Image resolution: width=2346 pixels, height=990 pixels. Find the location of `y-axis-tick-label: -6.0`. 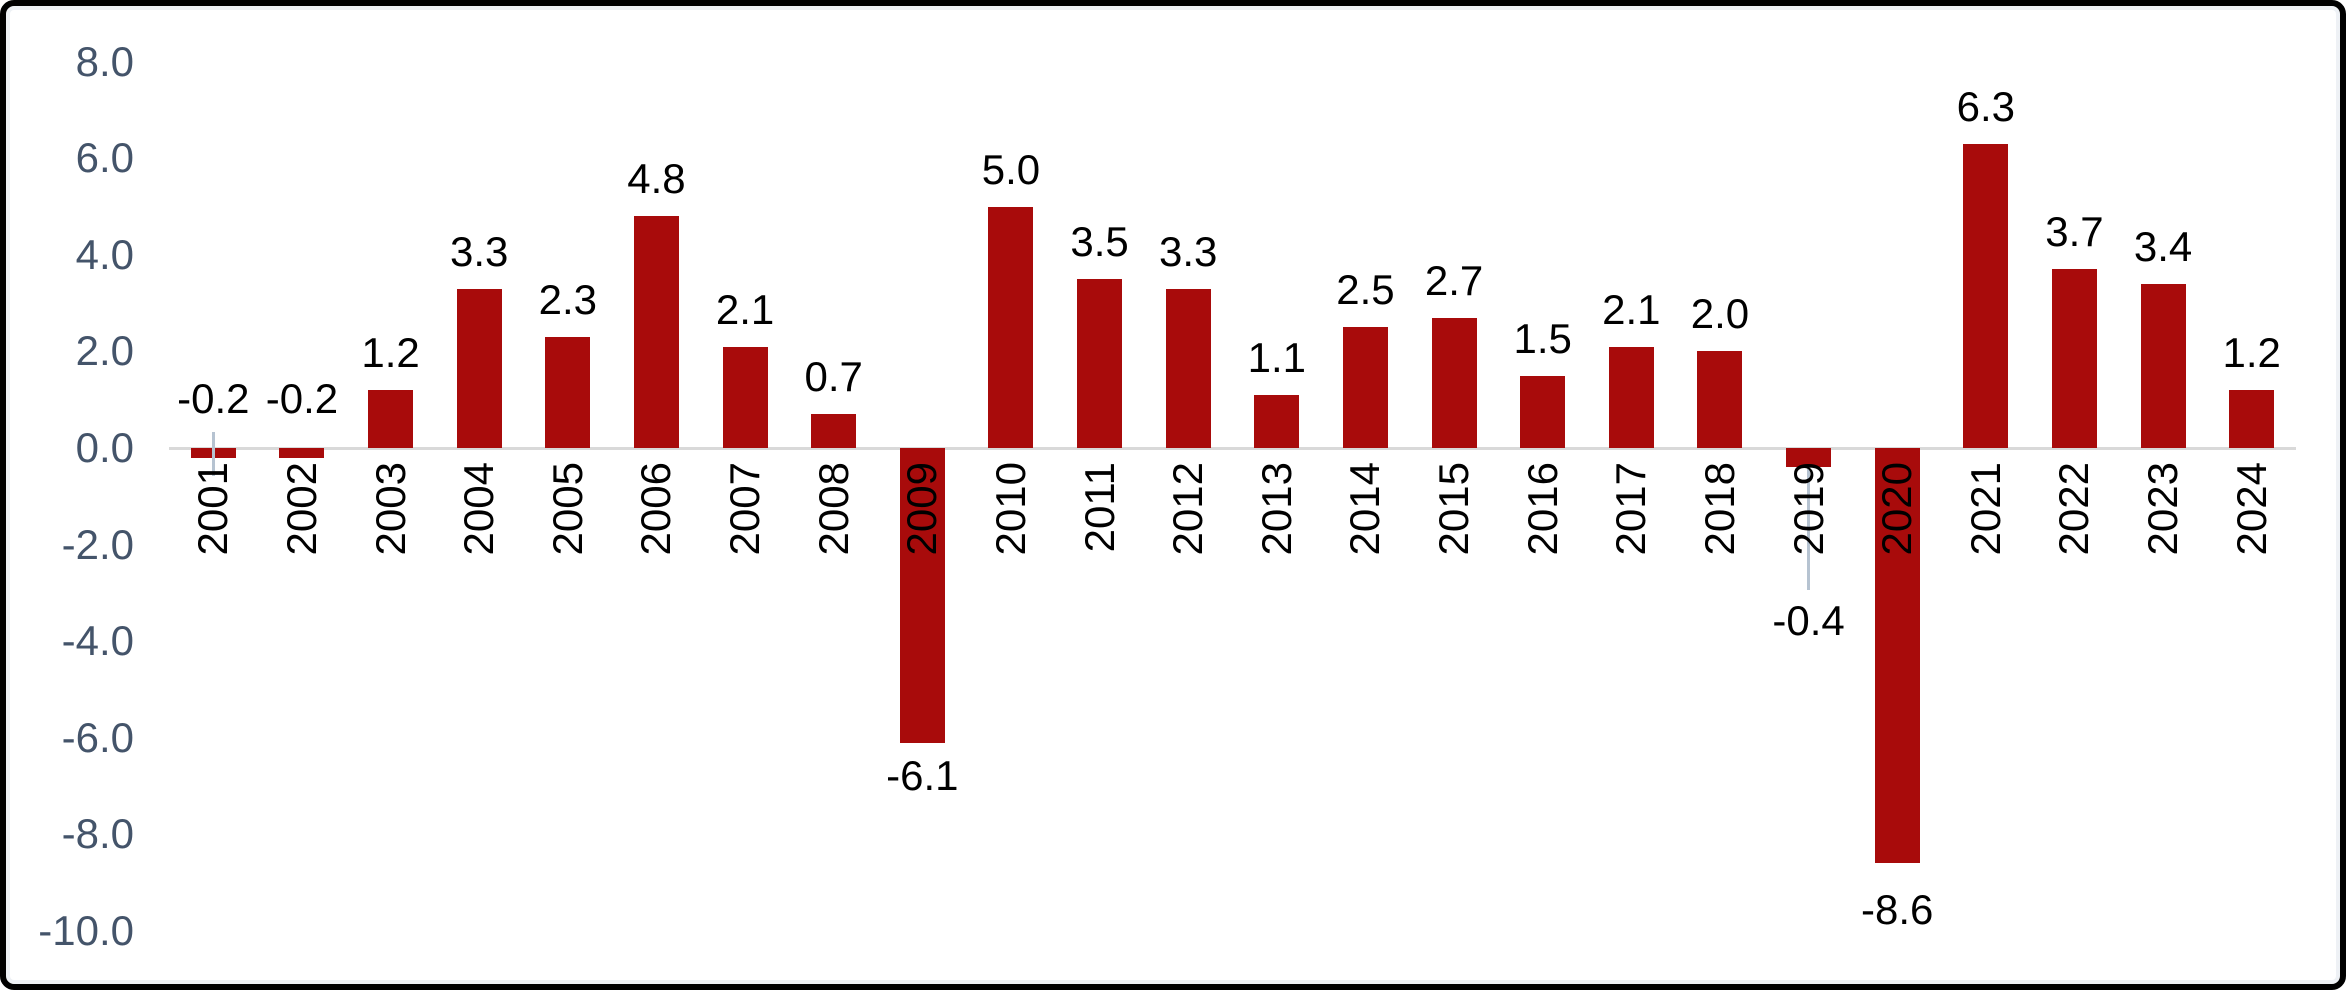

y-axis-tick-label: -6.0 is located at coordinates (97, 737).